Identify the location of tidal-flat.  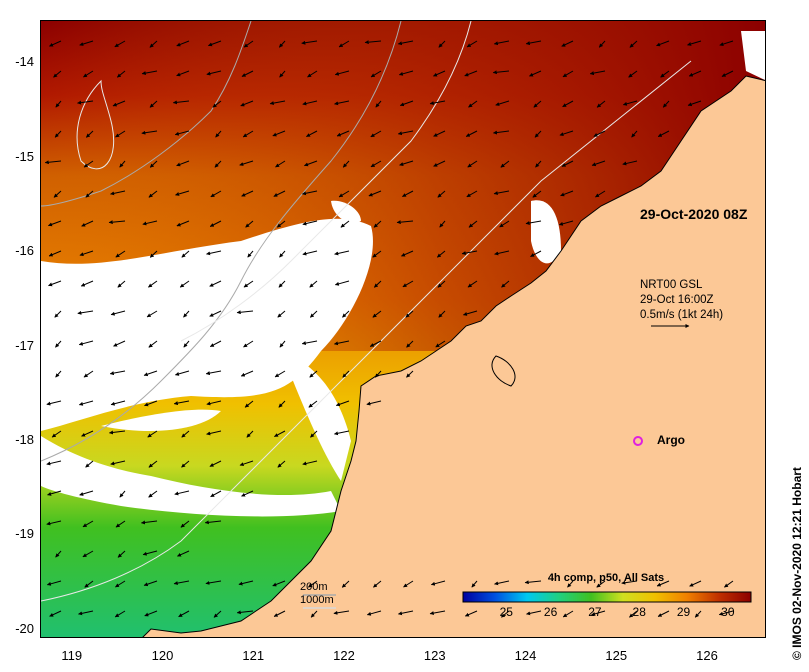
(503, 371).